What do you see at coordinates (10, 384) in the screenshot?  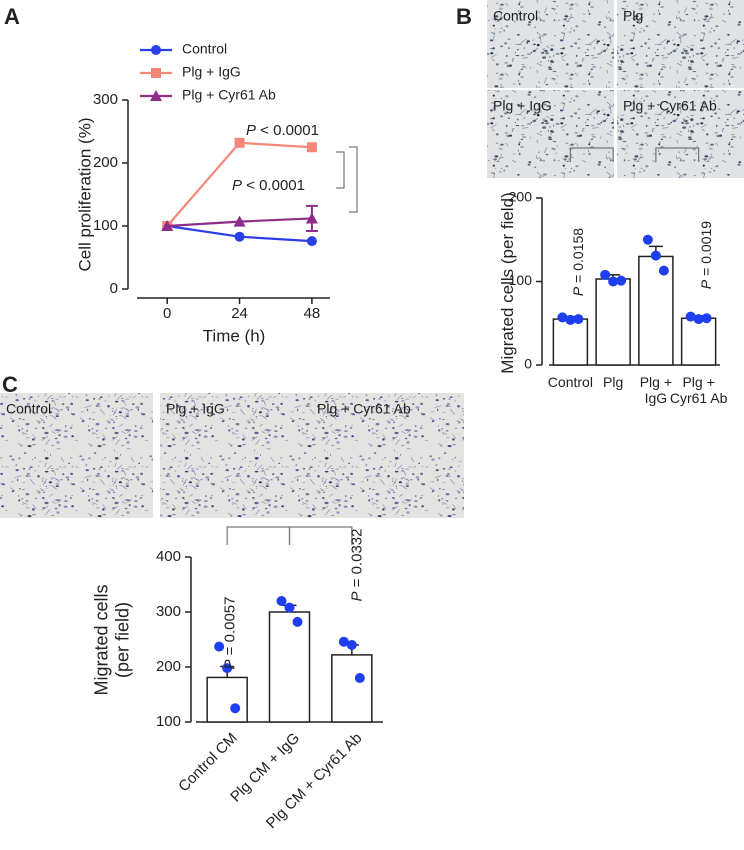 I see `panel-label: C` at bounding box center [10, 384].